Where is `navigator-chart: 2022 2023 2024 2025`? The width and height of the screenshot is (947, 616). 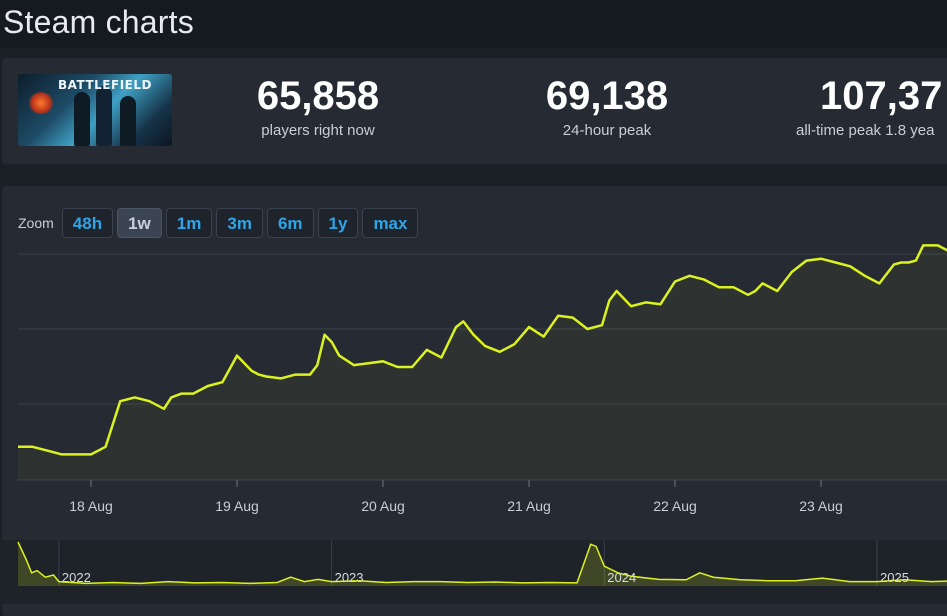 navigator-chart: 2022 2023 2024 2025 is located at coordinates (473, 572).